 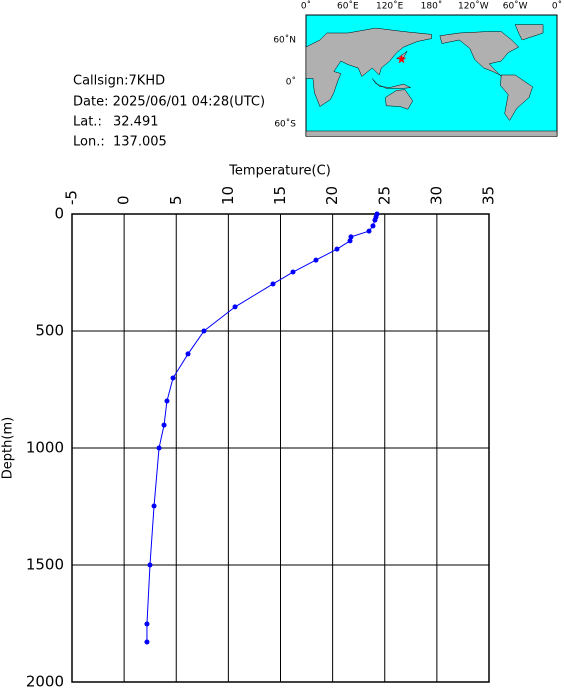 I want to click on map-land, so click(x=431, y=80).